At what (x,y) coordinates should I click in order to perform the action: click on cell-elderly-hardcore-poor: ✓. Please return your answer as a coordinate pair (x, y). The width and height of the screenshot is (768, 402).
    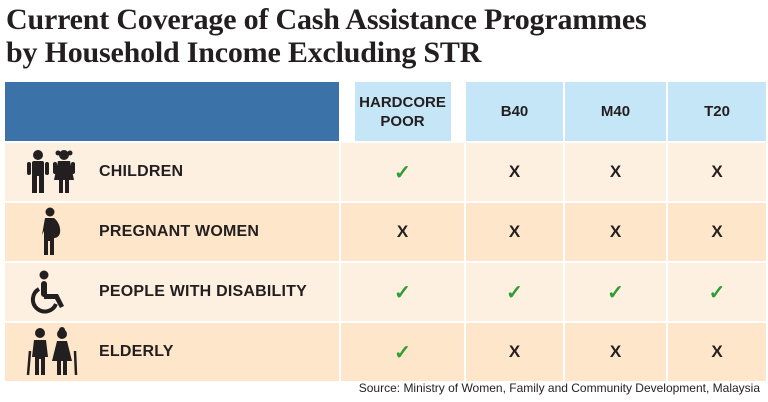
    Looking at the image, I should click on (402, 352).